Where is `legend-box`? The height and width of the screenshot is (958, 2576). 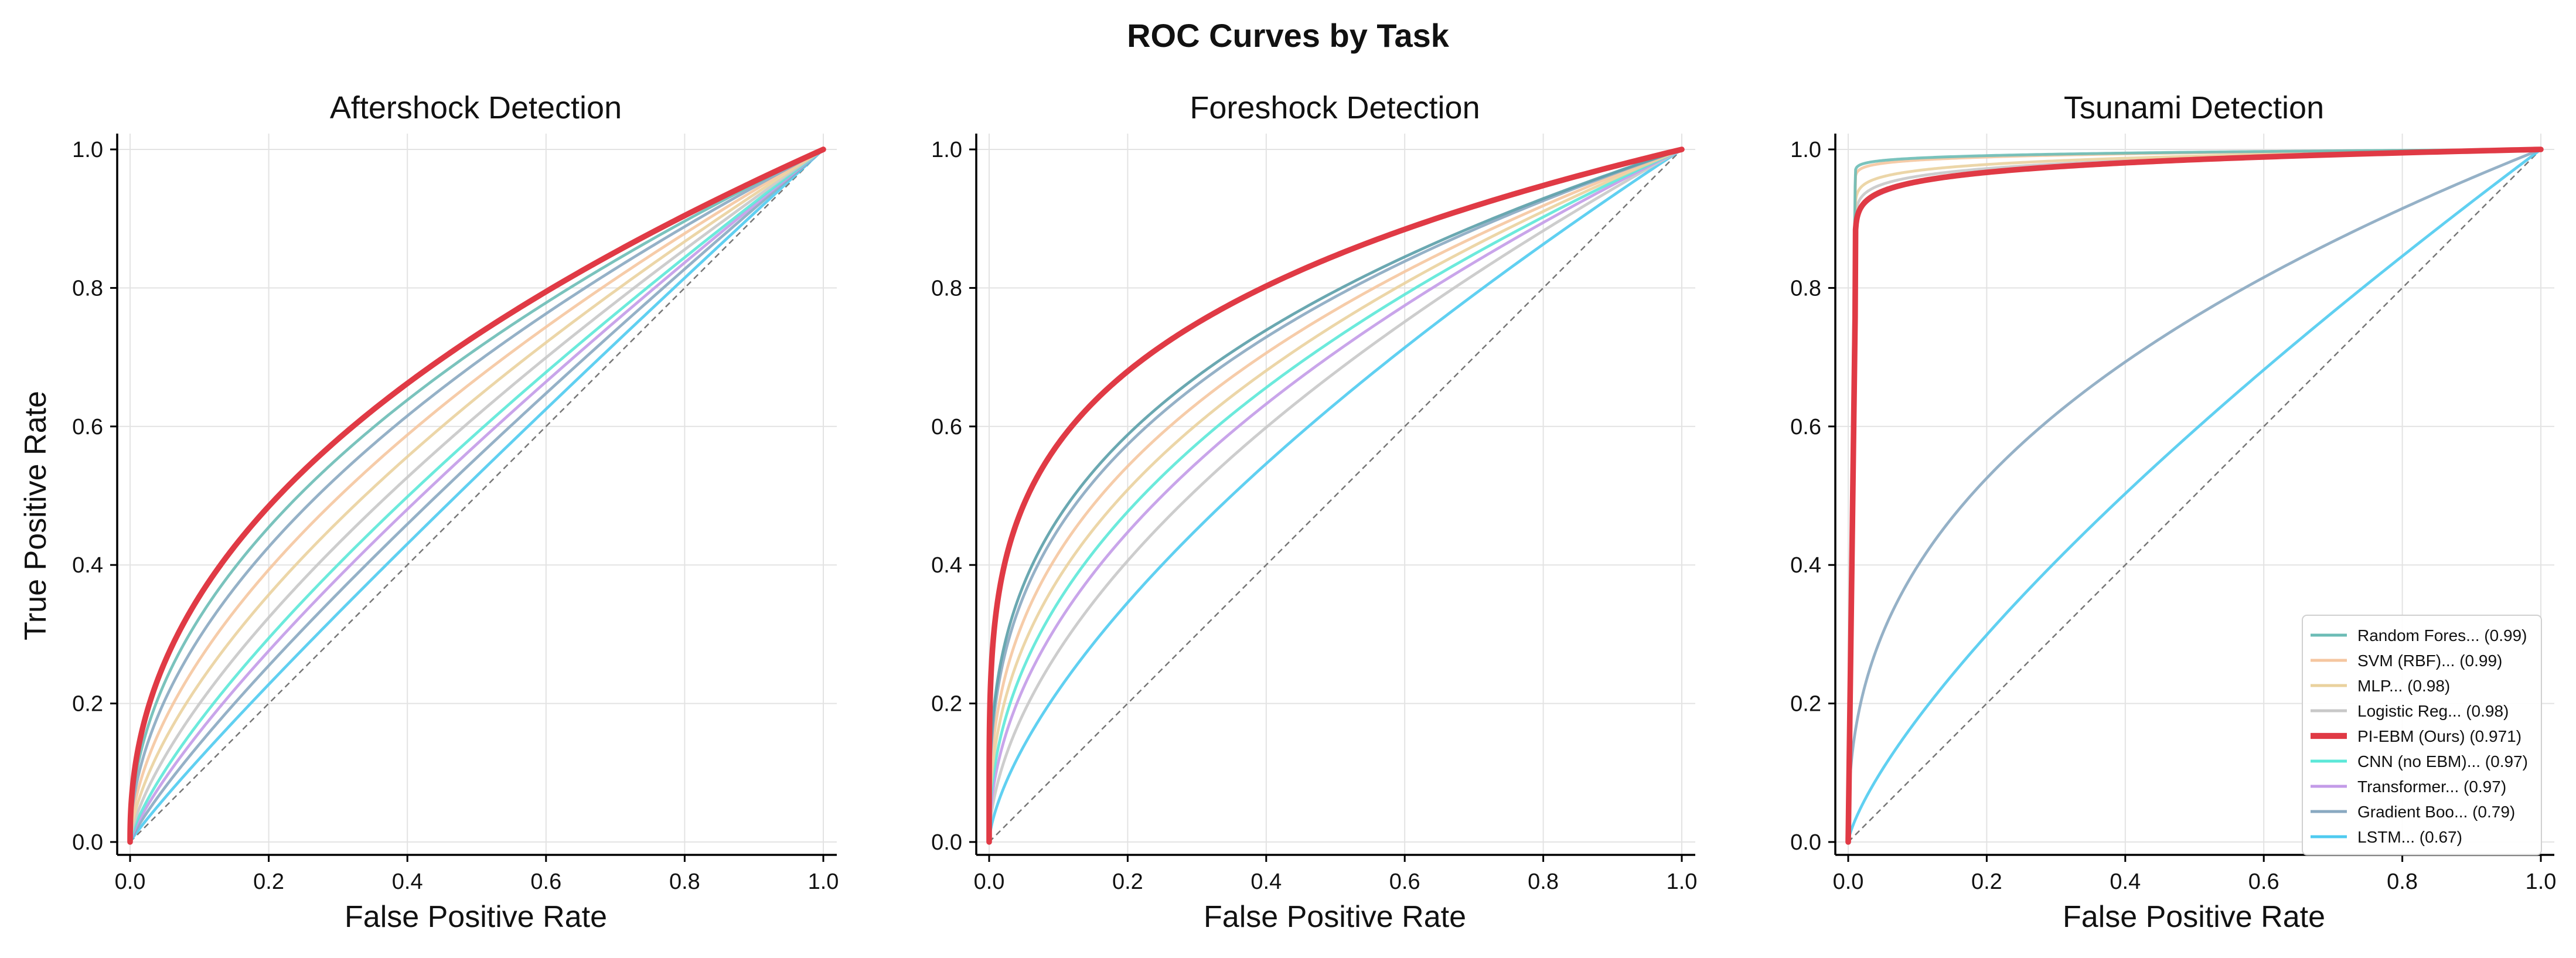 legend-box is located at coordinates (2422, 735).